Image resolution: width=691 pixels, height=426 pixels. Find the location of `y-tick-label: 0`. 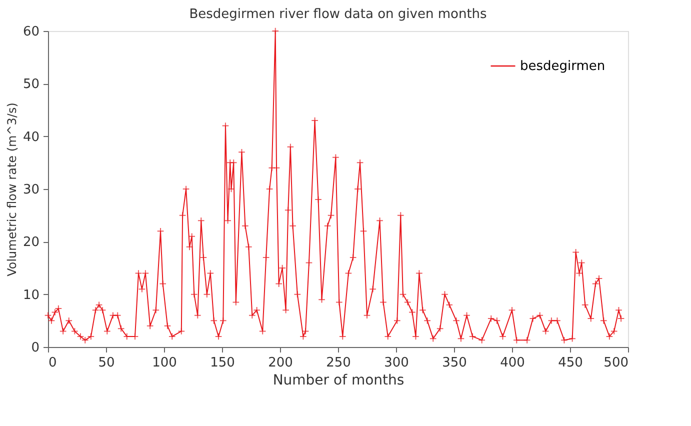

y-tick-label: 0 is located at coordinates (35, 348).